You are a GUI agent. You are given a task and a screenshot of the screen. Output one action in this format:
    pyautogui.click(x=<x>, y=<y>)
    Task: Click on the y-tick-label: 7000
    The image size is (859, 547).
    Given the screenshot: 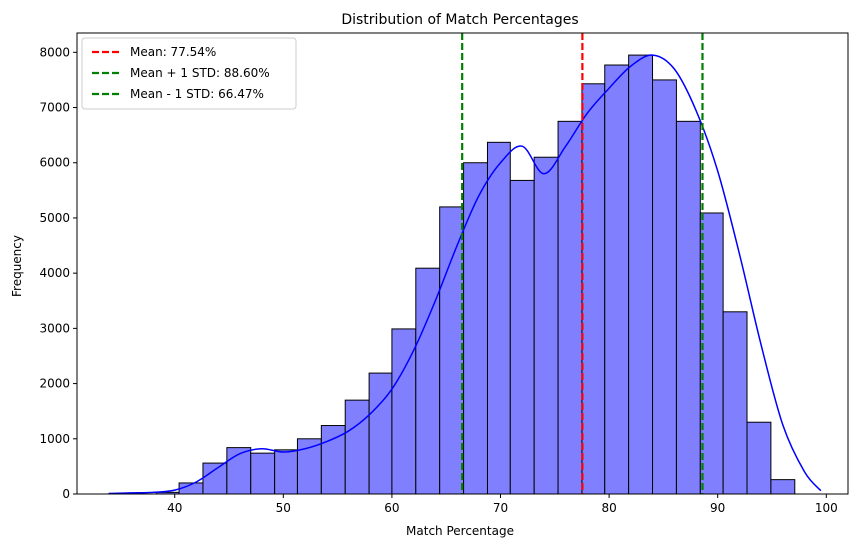 What is the action you would take?
    pyautogui.click(x=54, y=108)
    